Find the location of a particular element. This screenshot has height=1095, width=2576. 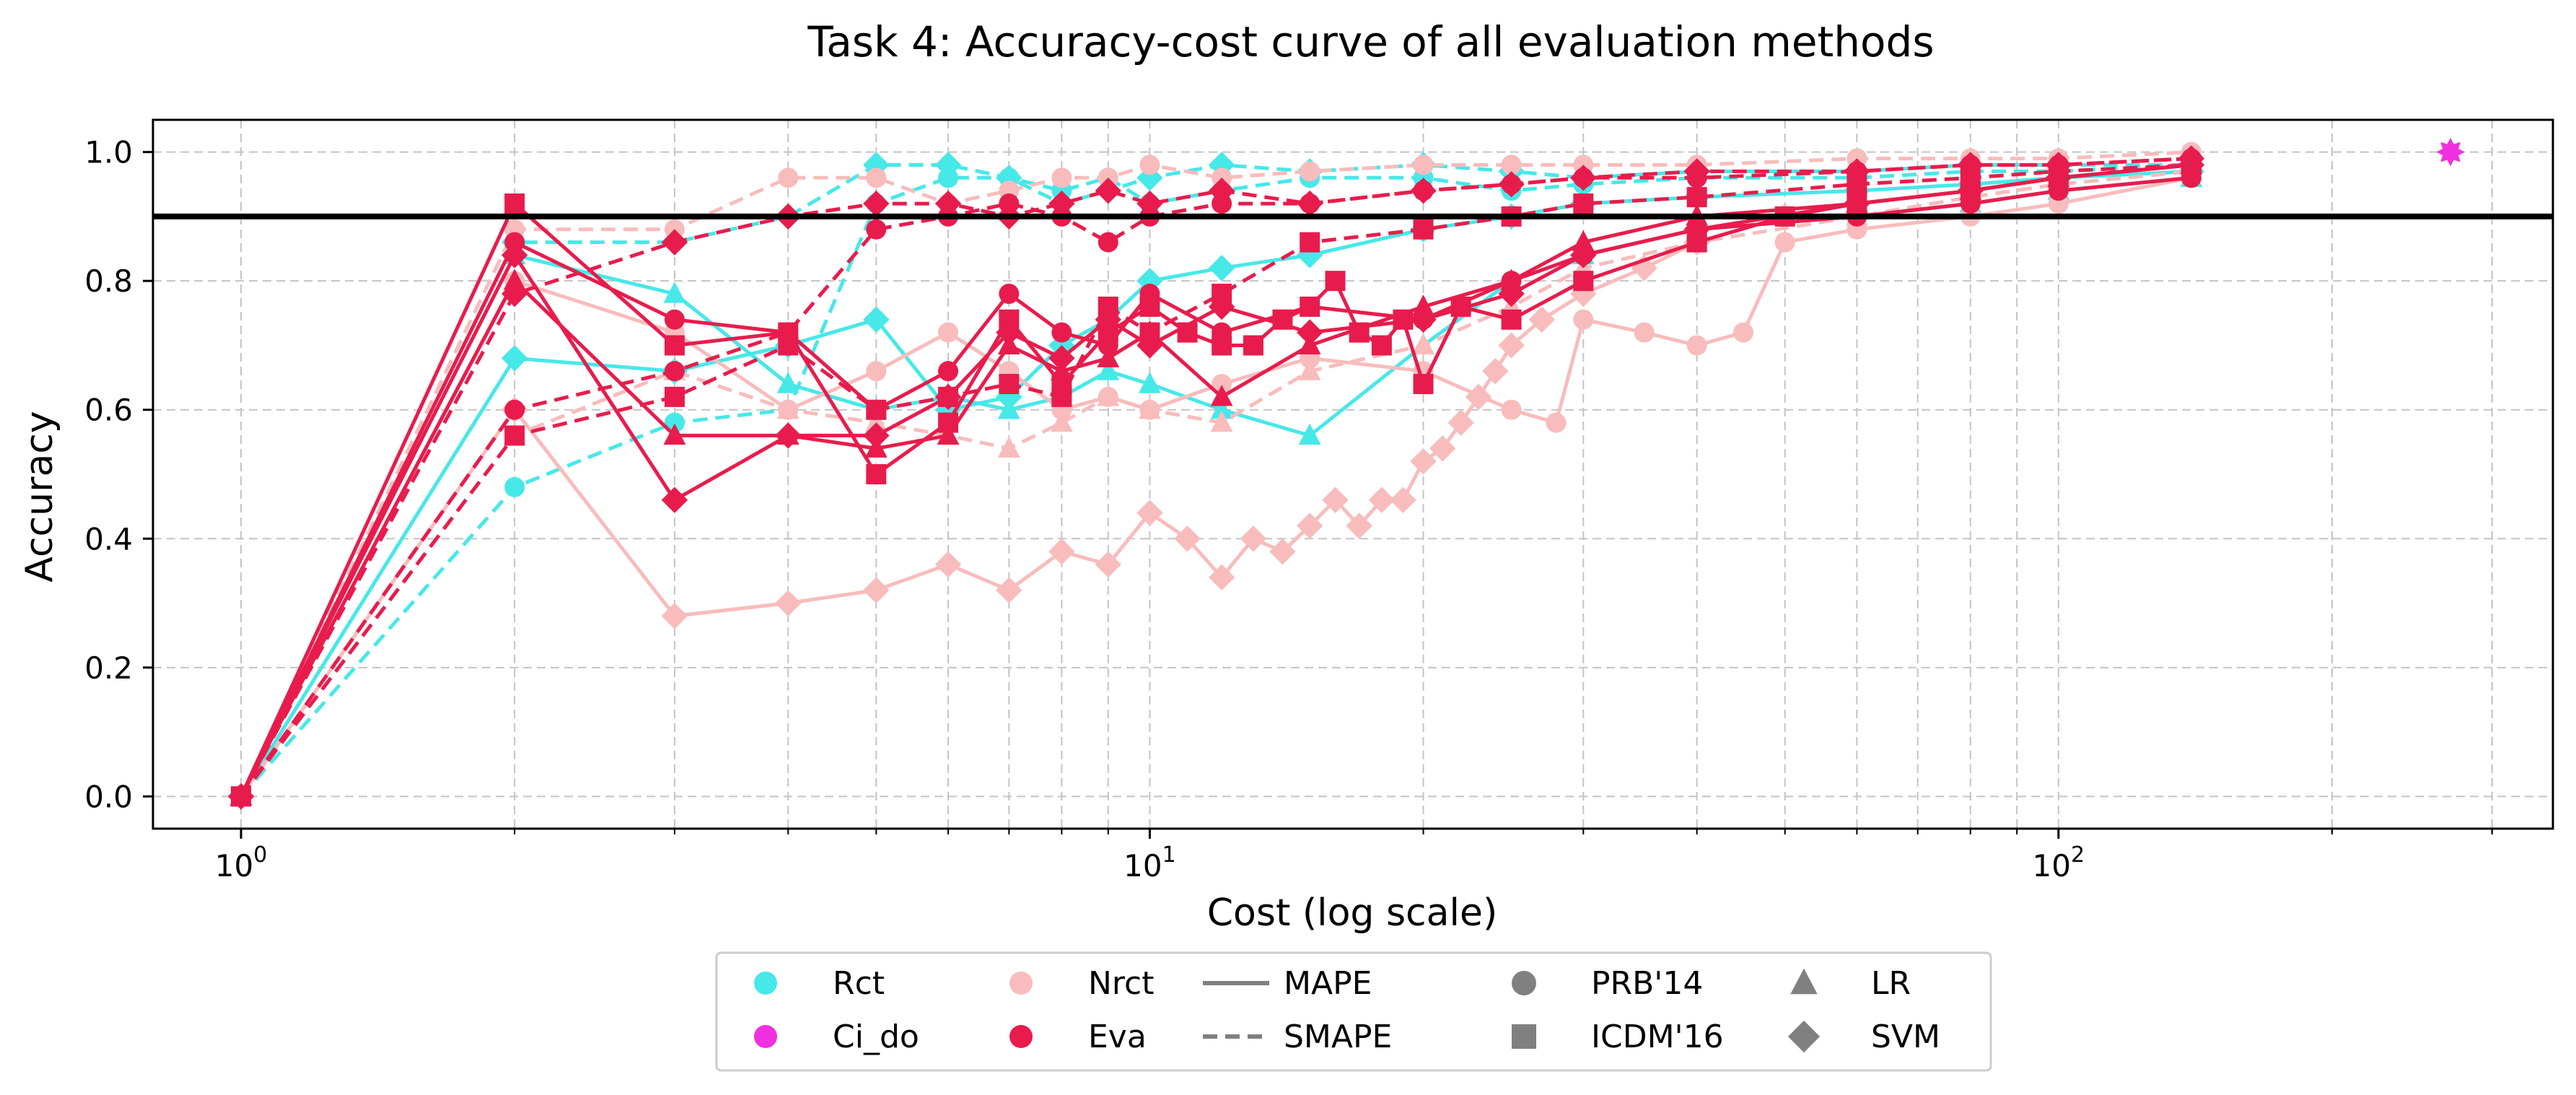

legend-entry-mape: MAPE is located at coordinates (1287, 983).